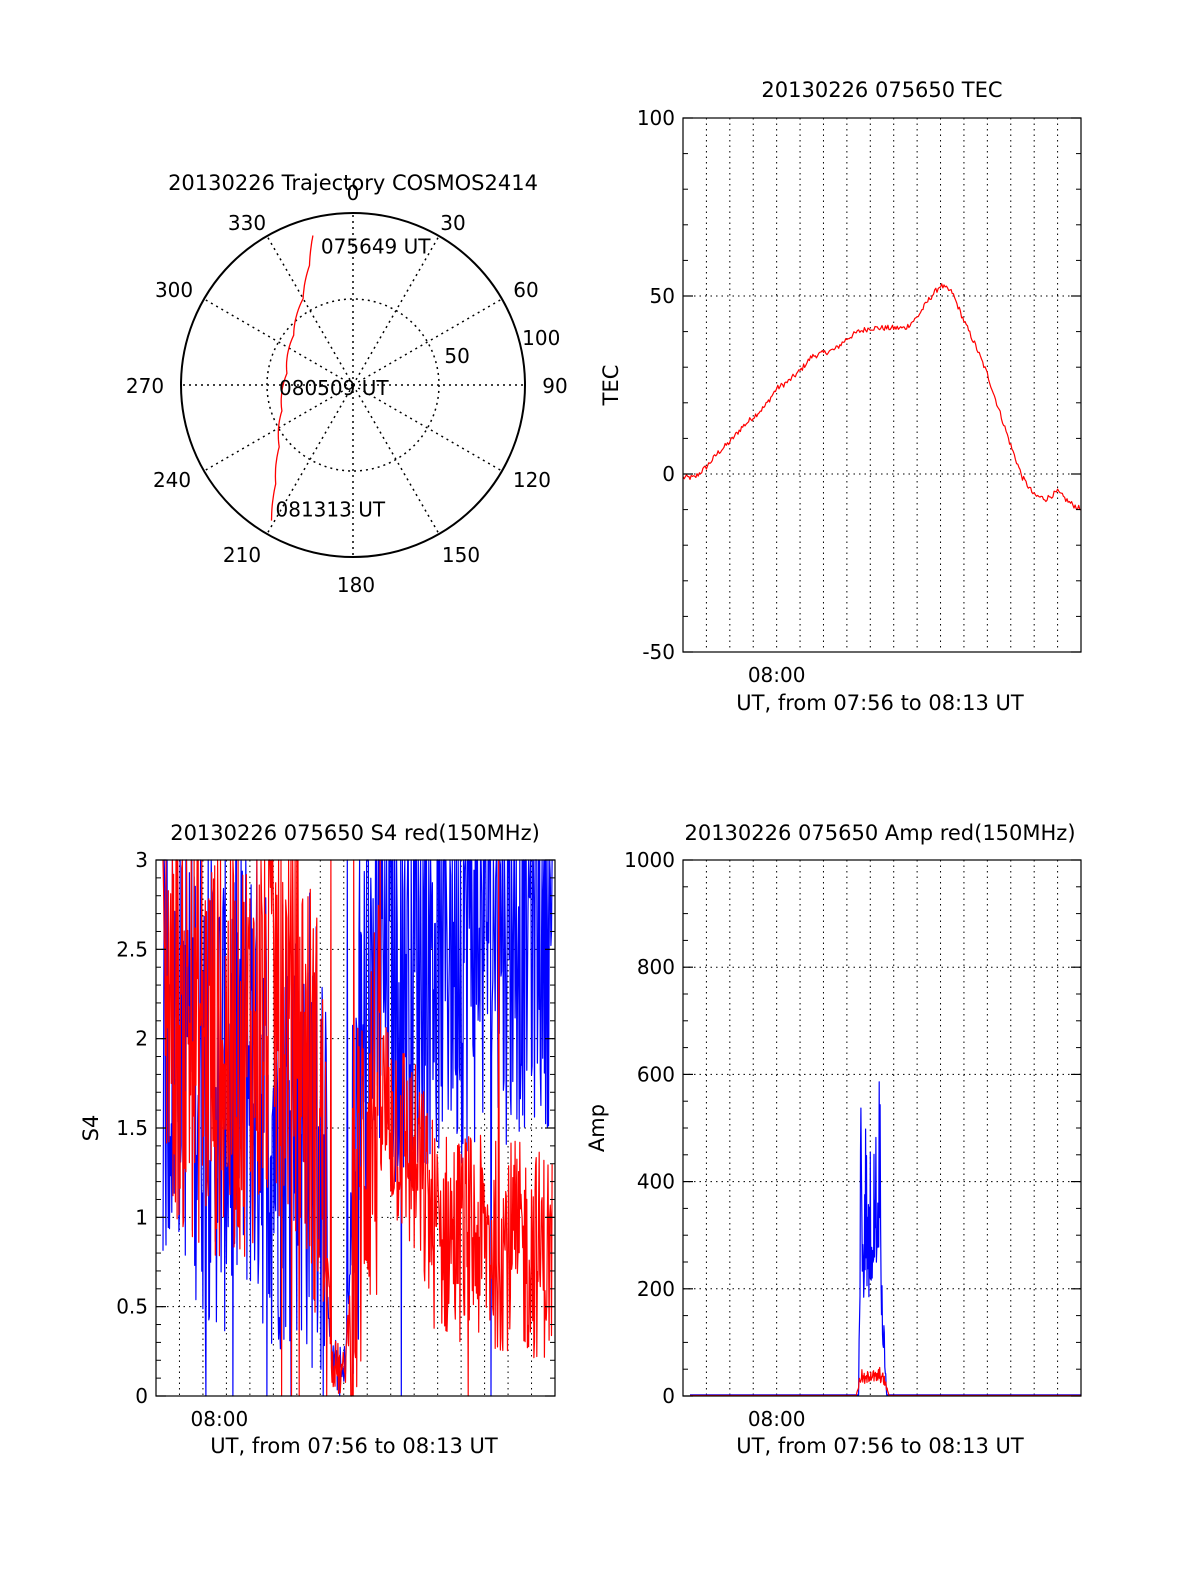 The height and width of the screenshot is (1575, 1200). What do you see at coordinates (141, 860) in the screenshot?
I see `s4-y-tick-label: 3` at bounding box center [141, 860].